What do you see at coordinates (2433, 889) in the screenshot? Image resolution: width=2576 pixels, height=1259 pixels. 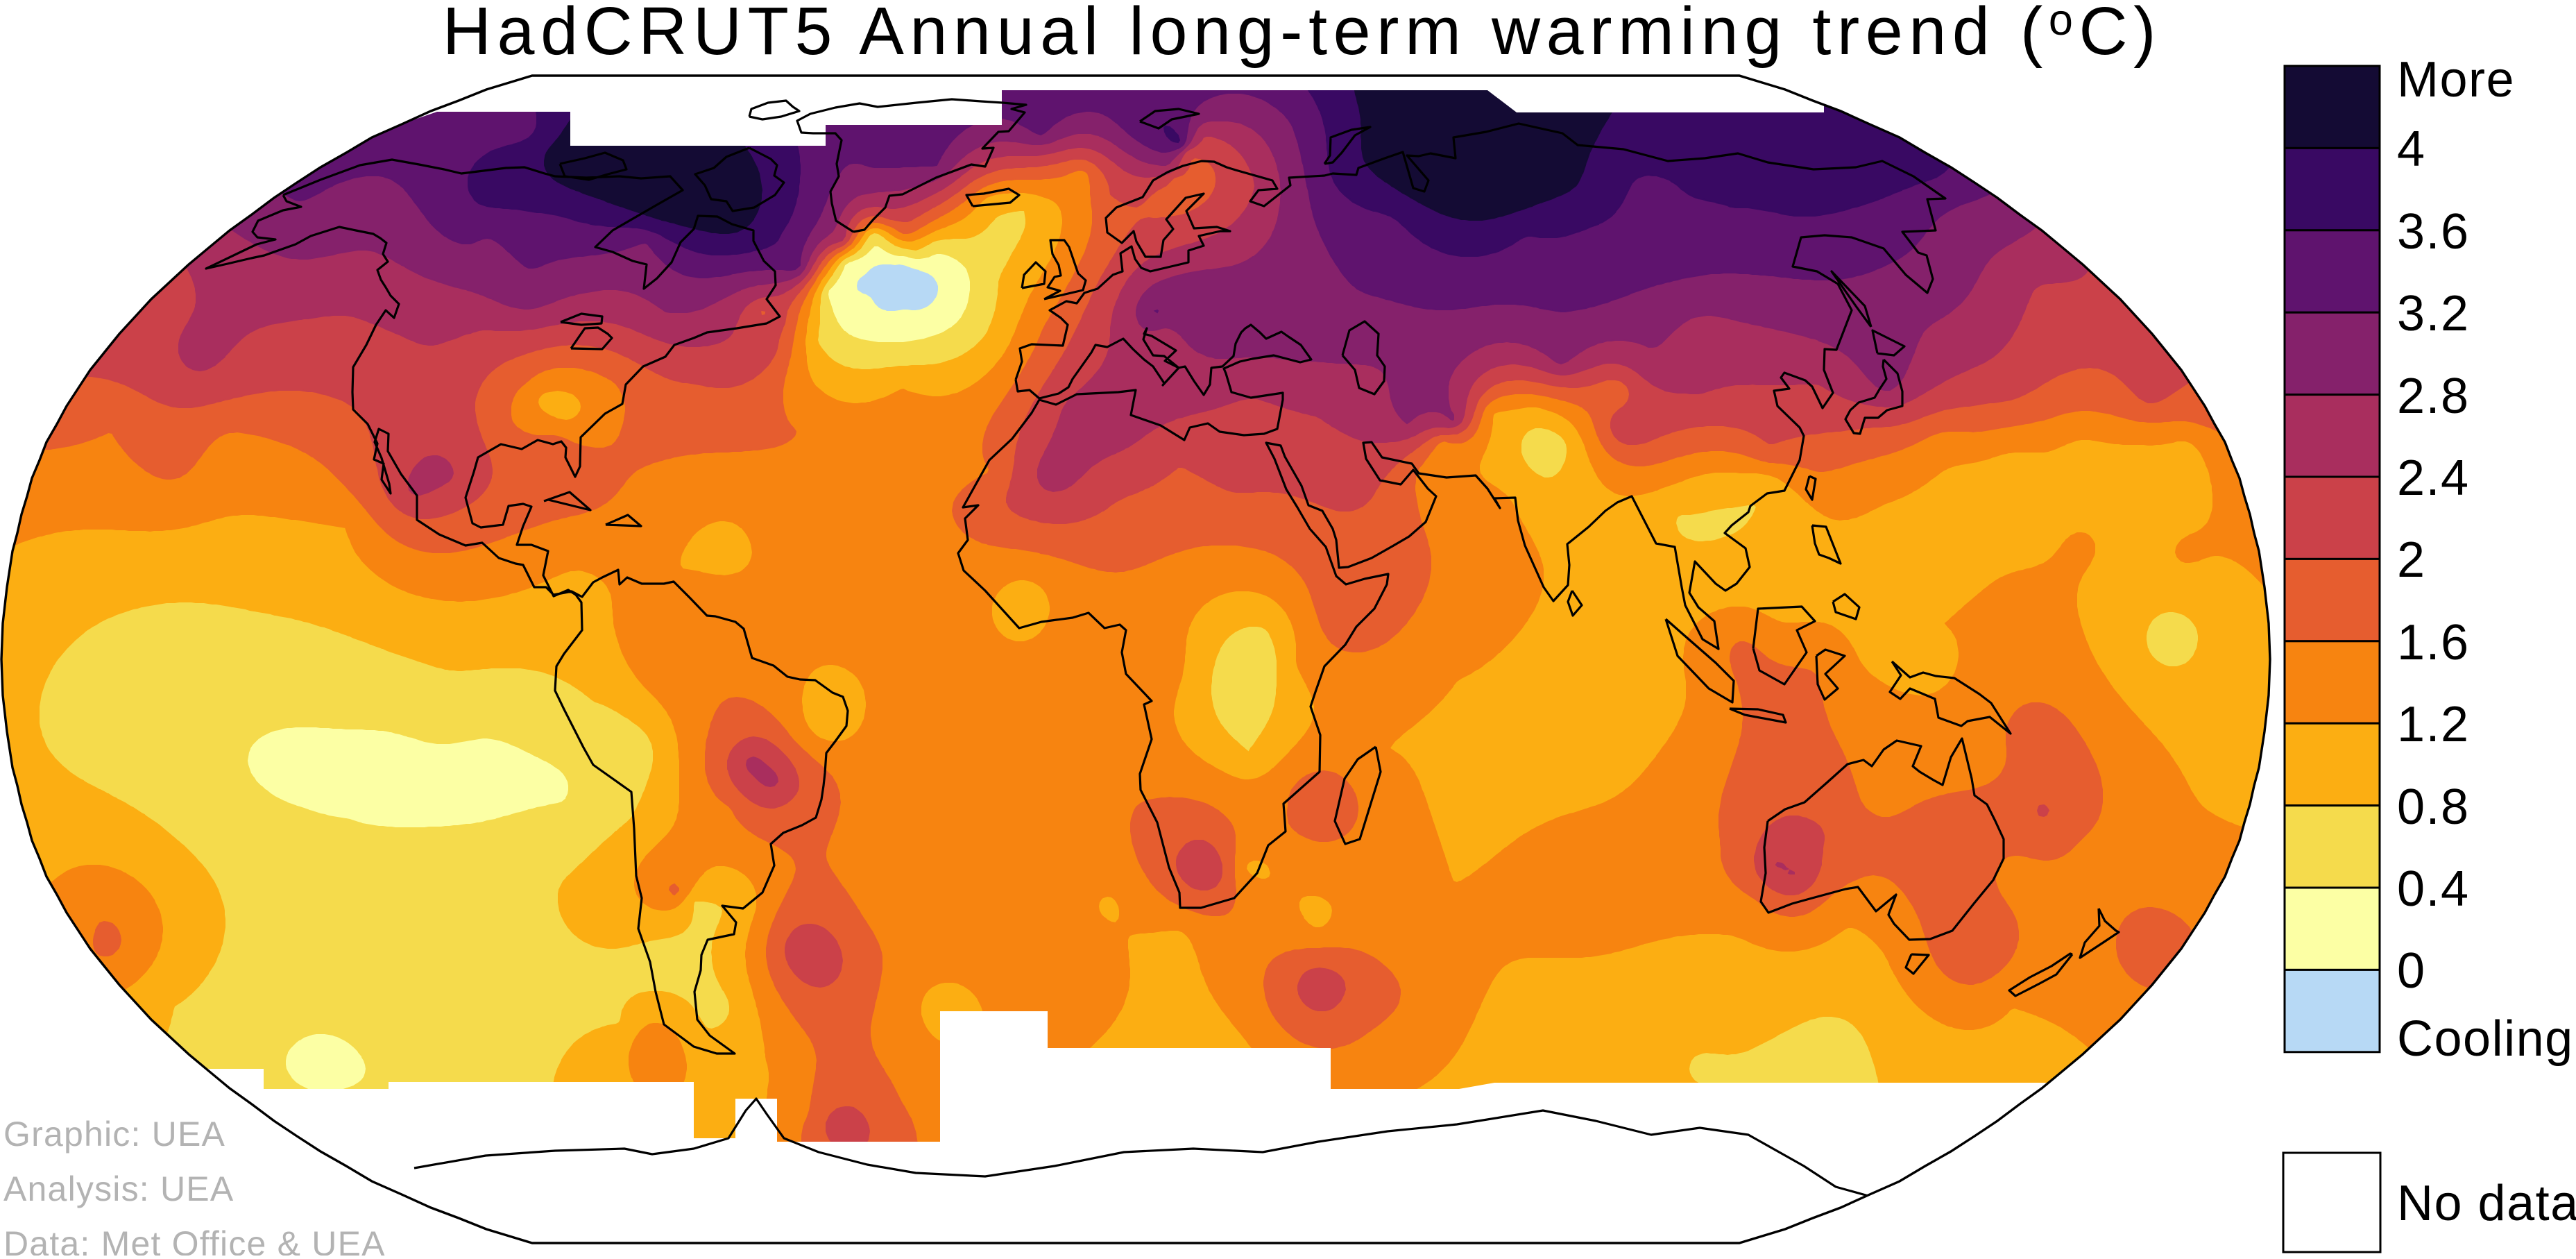 I see `svg-text: 0.4` at bounding box center [2433, 889].